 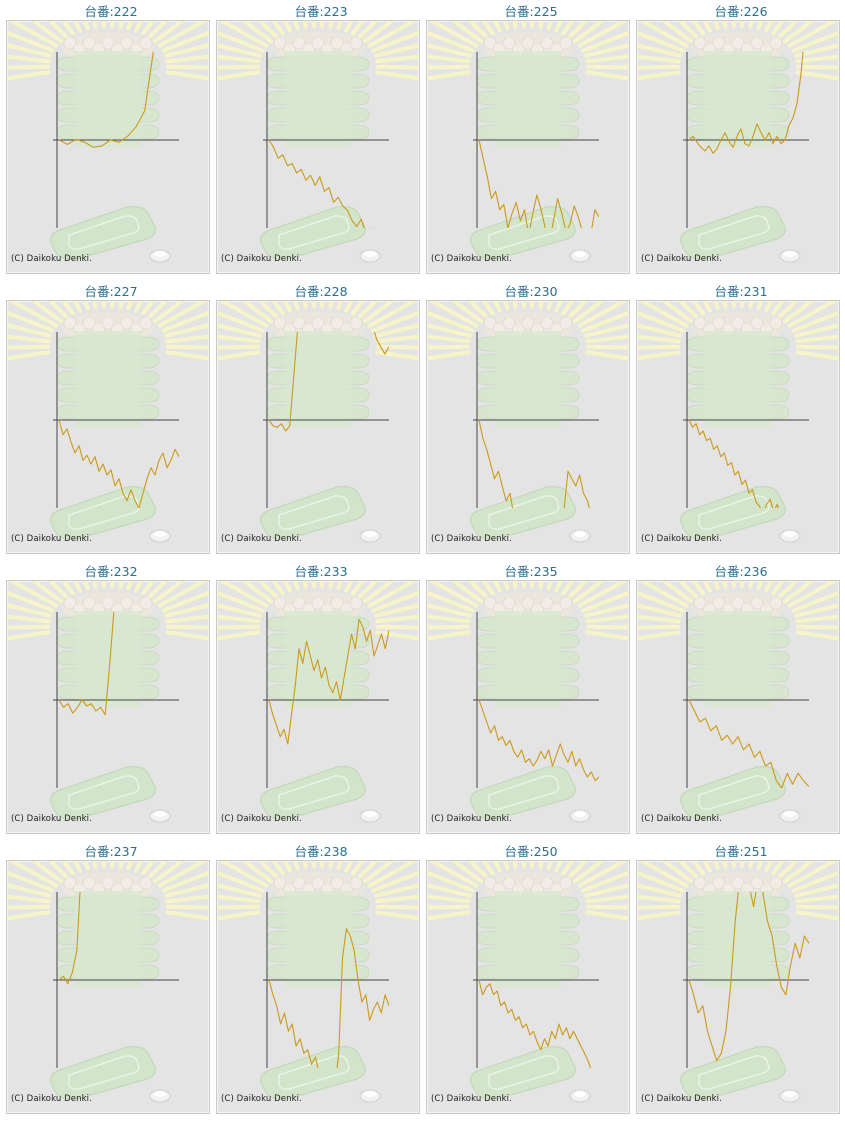 What do you see at coordinates (321, 851) in the screenshot?
I see `machine-number-title: 台番:238` at bounding box center [321, 851].